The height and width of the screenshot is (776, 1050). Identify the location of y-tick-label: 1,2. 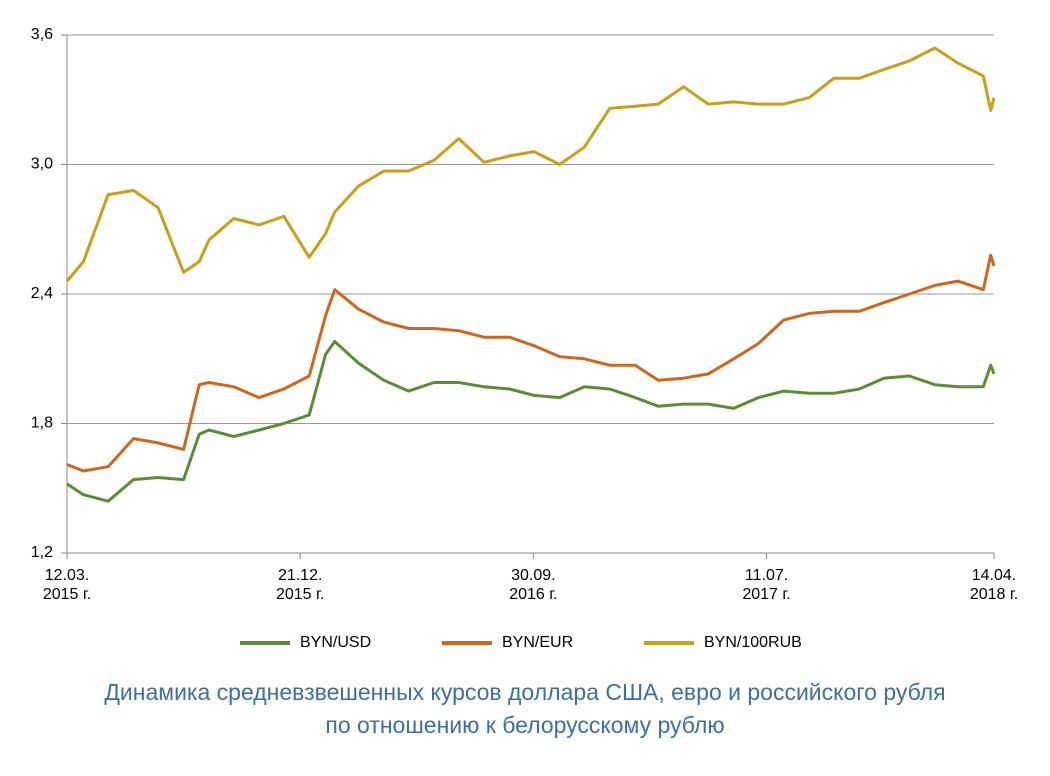
(42, 552).